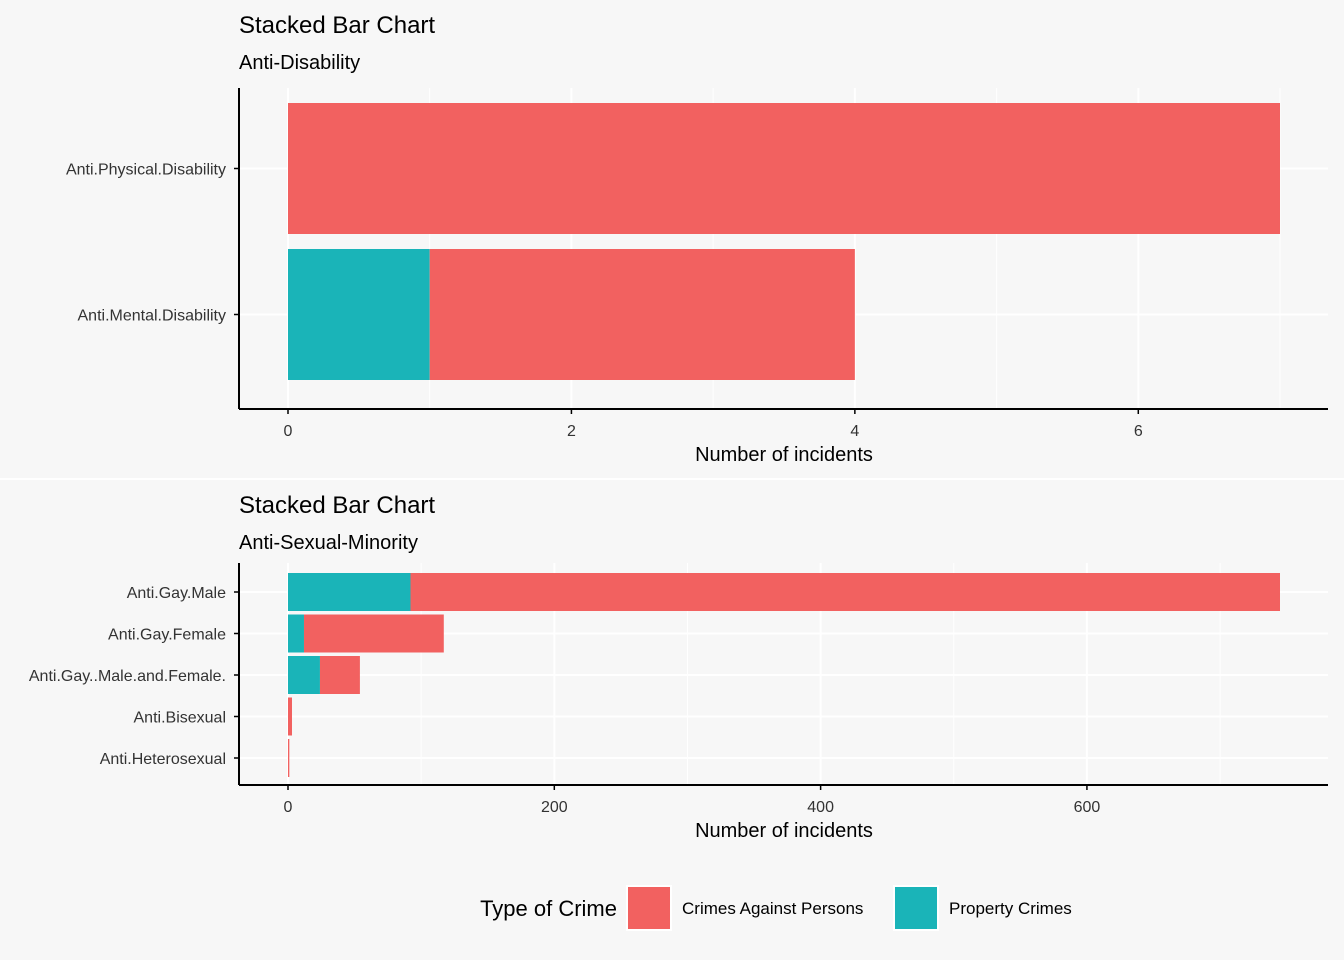  What do you see at coordinates (339, 675) in the screenshot?
I see `bar-anti-gay-male-and-female-crimes-against-persons` at bounding box center [339, 675].